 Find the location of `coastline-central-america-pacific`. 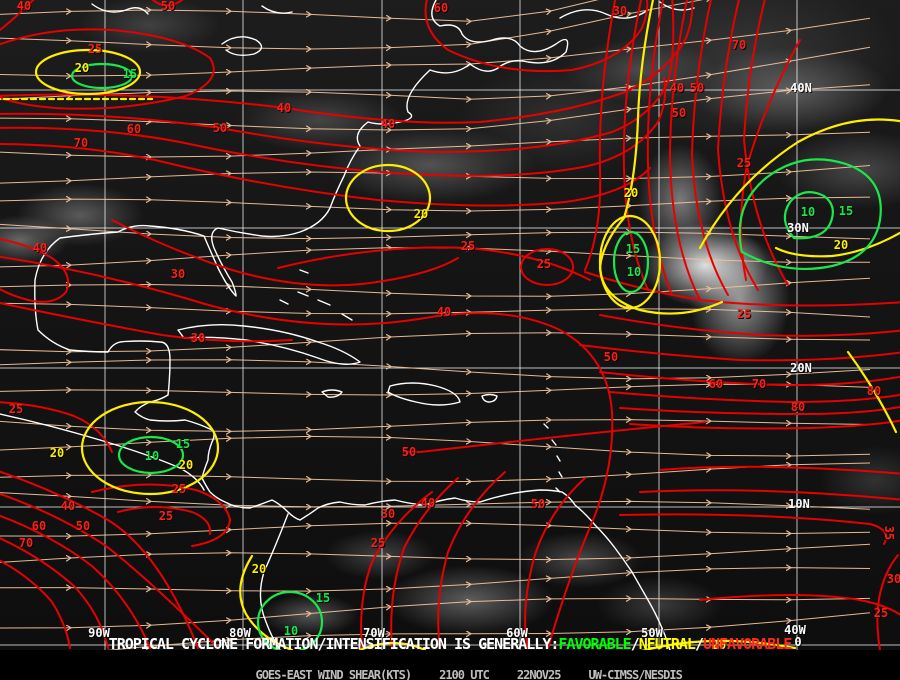

coastline-central-america-pacific is located at coordinates (102, 452).